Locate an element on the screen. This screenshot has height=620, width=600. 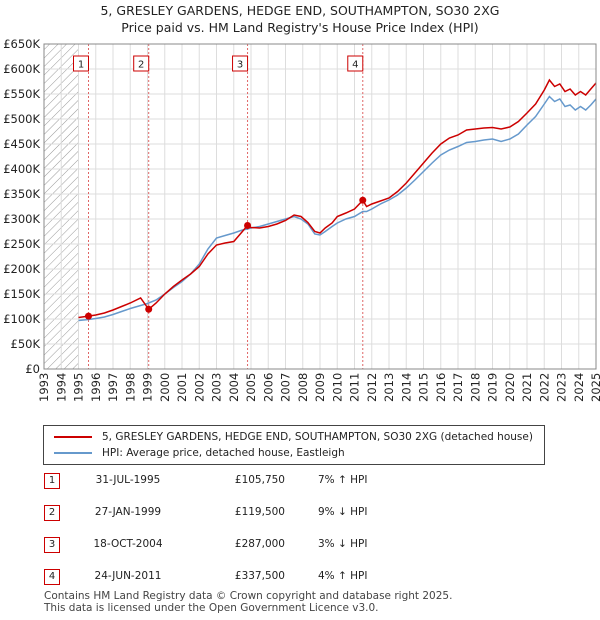
sale-row: 1 31-JUL-1995 £105,750 7% ↑ HPI is located at coordinates (300, 481).